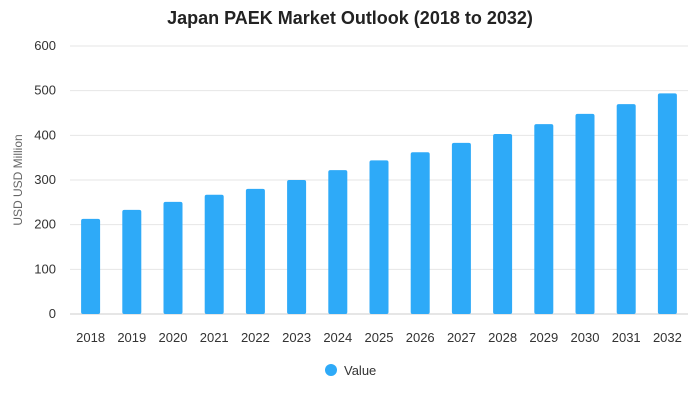 Image resolution: width=700 pixels, height=400 pixels. Describe the element at coordinates (379, 237) in the screenshot. I see `bar-2025` at that location.